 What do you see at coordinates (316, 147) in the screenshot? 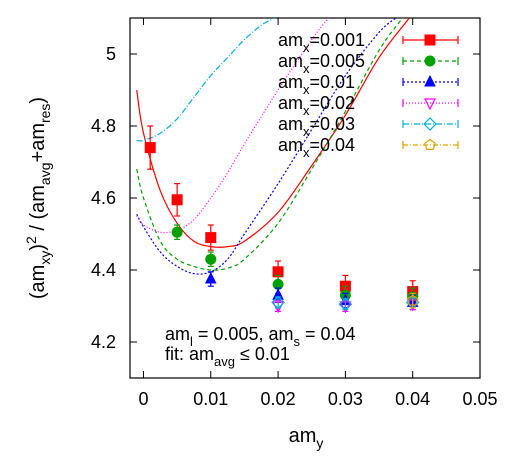
I see `legend-label: amx=0.04` at bounding box center [316, 147].